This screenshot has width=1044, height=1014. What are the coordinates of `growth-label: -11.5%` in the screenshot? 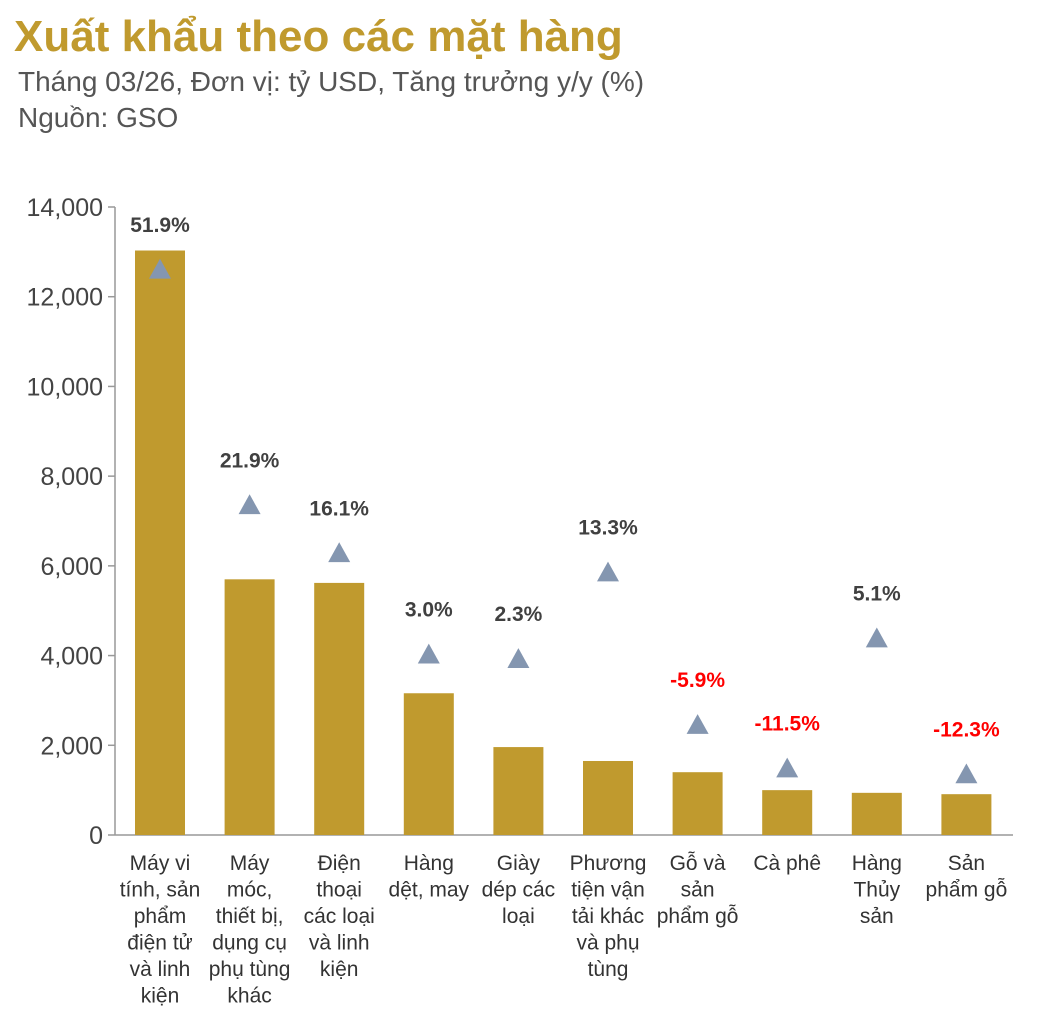 It's located at (788, 724).